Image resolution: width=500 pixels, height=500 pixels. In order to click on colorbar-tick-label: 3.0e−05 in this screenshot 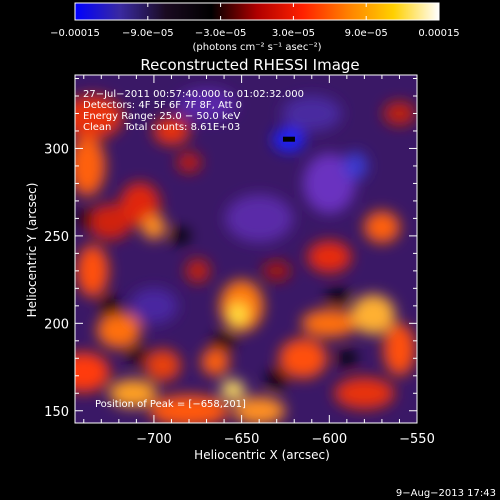, I will do `click(293, 33)`.